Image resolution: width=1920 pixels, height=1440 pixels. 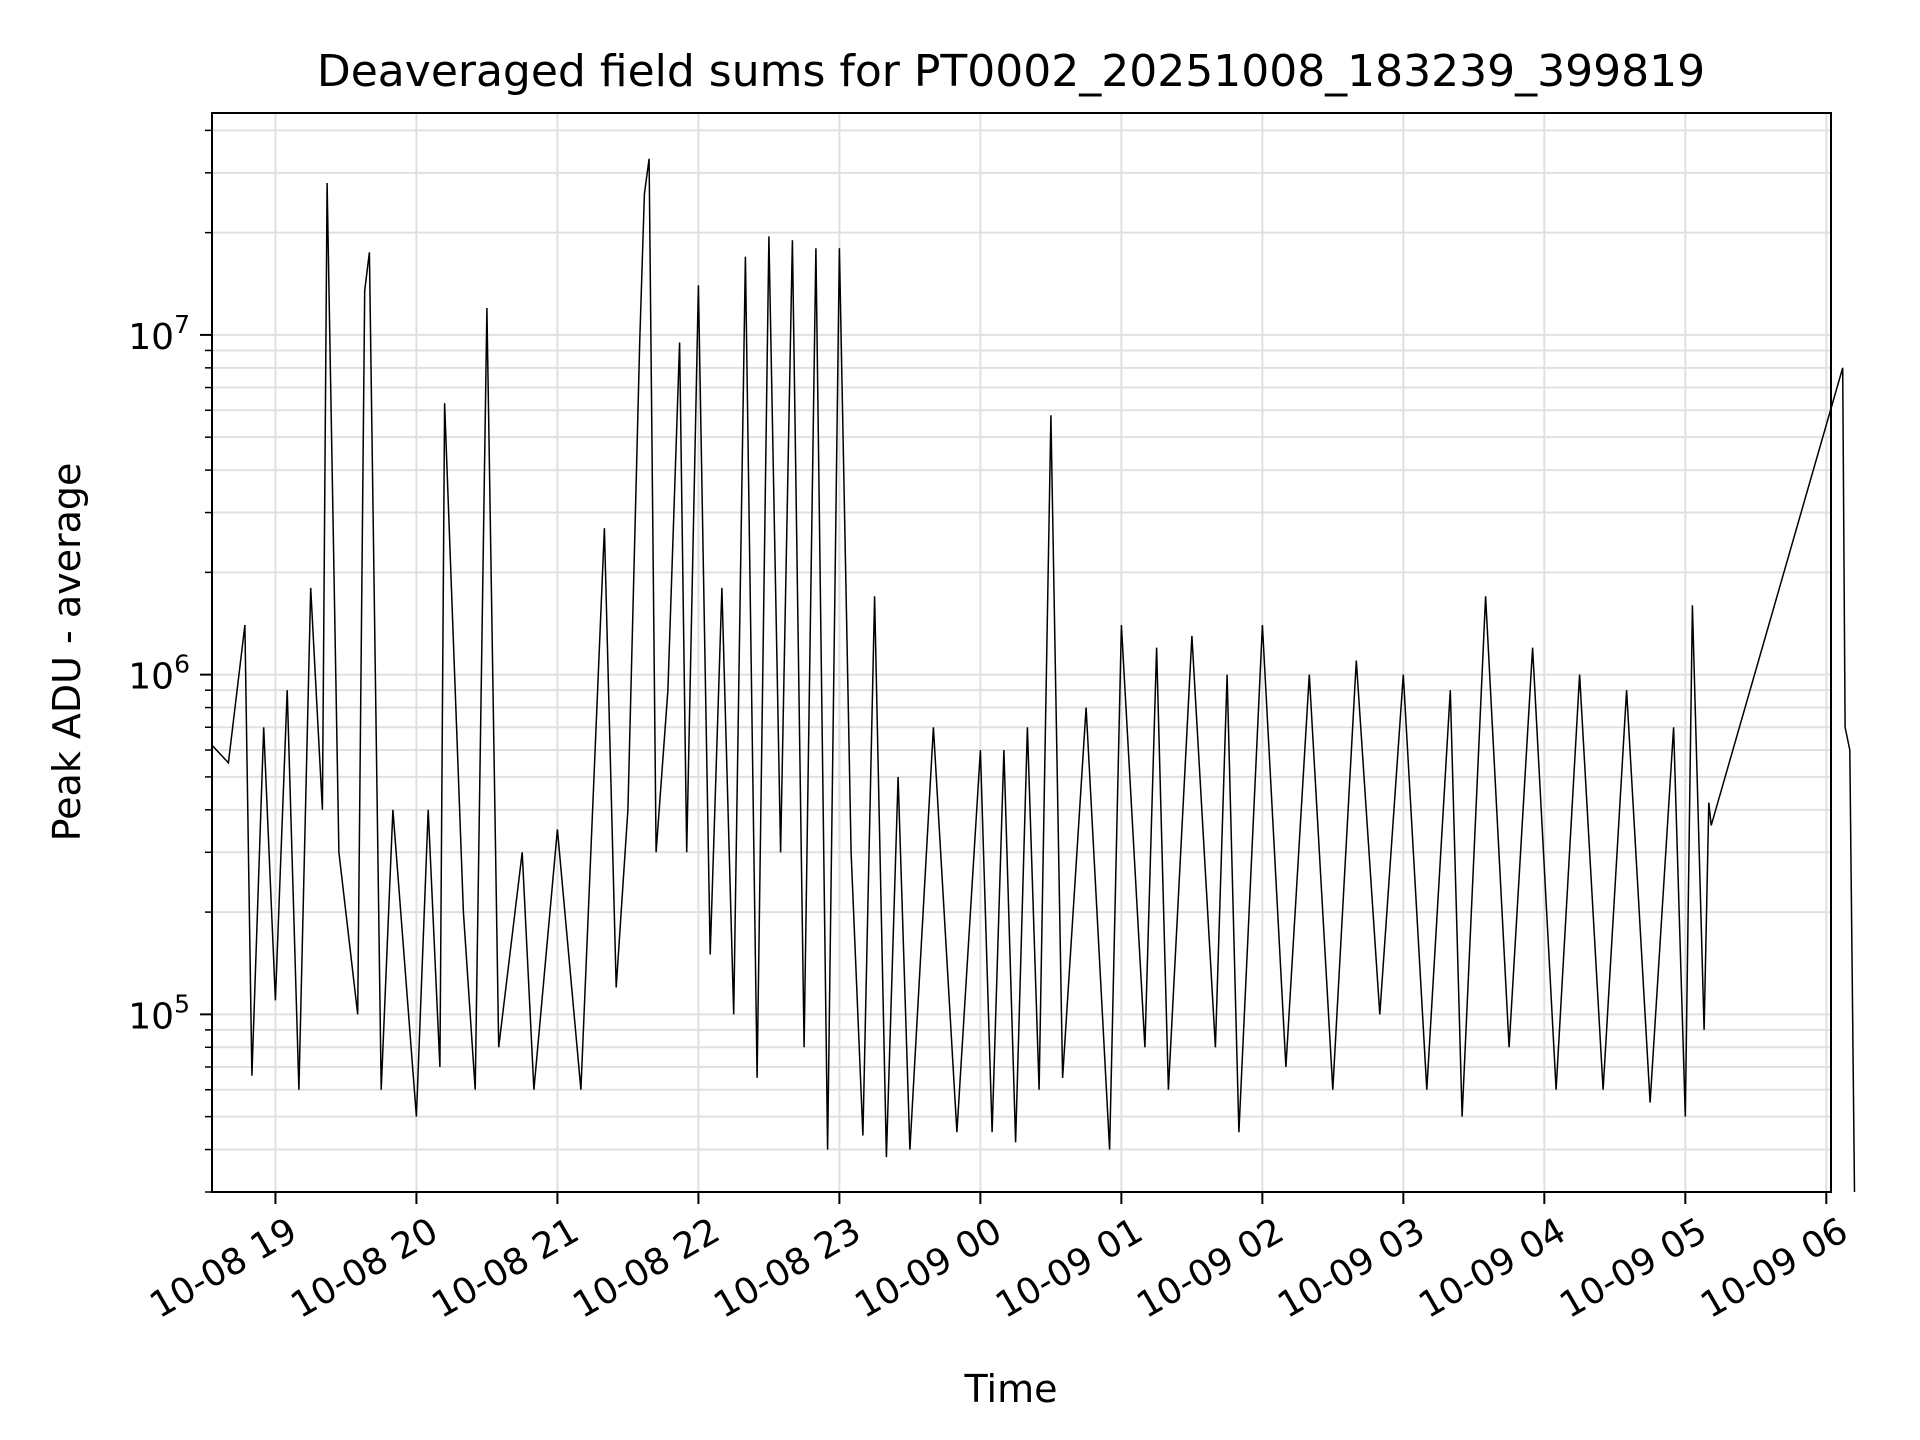 What do you see at coordinates (67, 652) in the screenshot?
I see `y-axis-label: Peak ADU - average` at bounding box center [67, 652].